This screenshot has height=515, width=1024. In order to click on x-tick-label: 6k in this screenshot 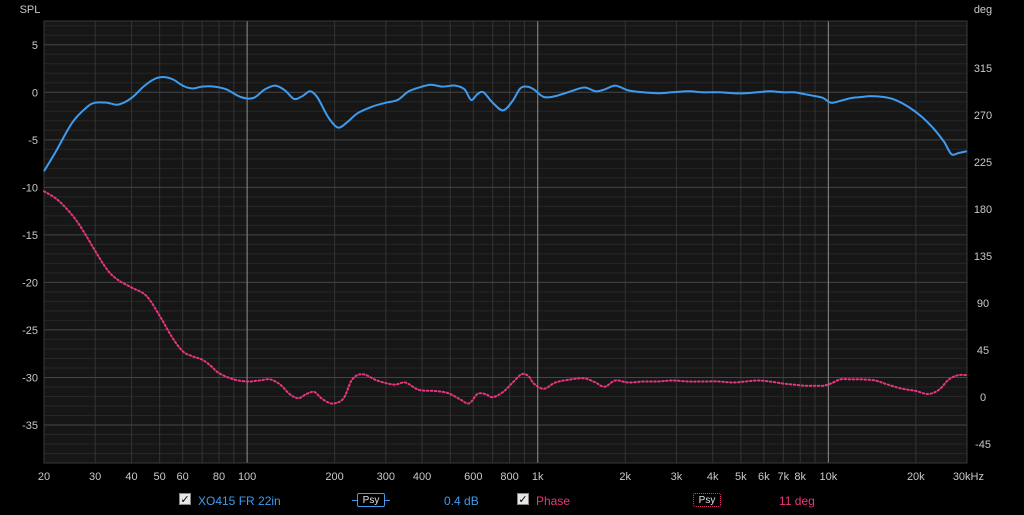, I will do `click(764, 477)`.